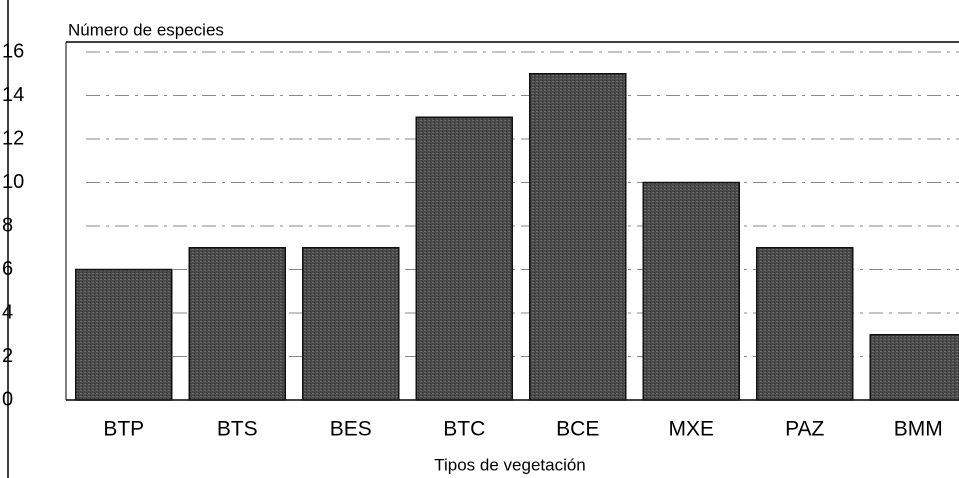 This screenshot has height=478, width=959. What do you see at coordinates (237, 429) in the screenshot?
I see `x-tick-label: BTS` at bounding box center [237, 429].